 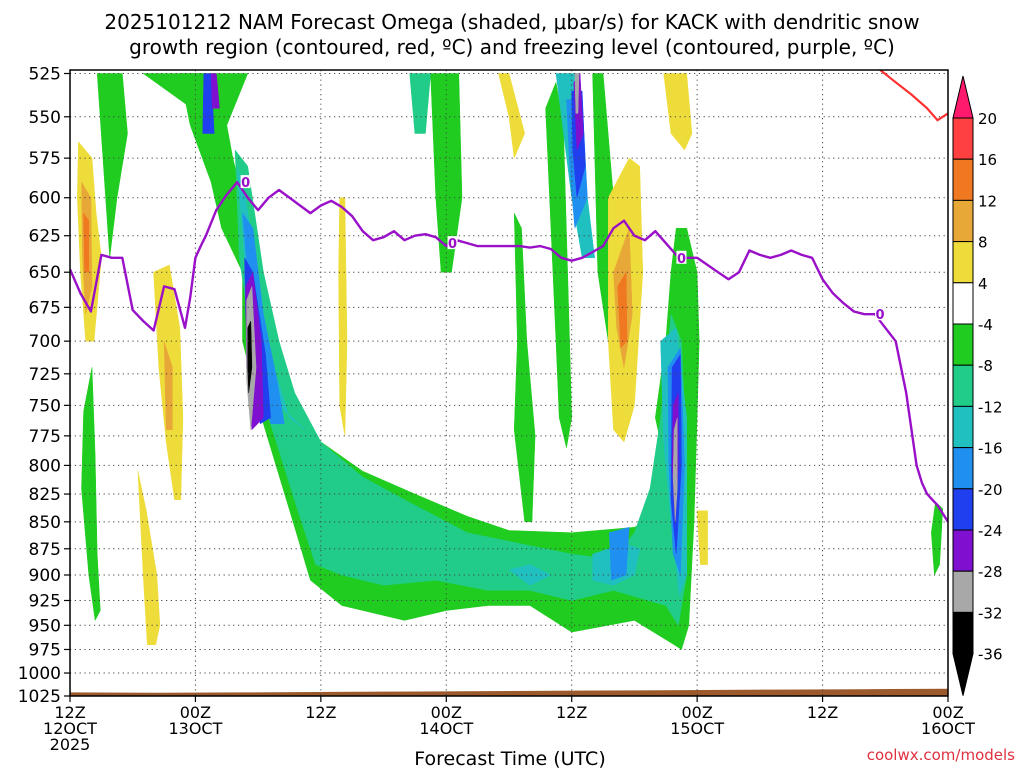 I want to click on colorbar-label: 16, so click(x=987, y=160).